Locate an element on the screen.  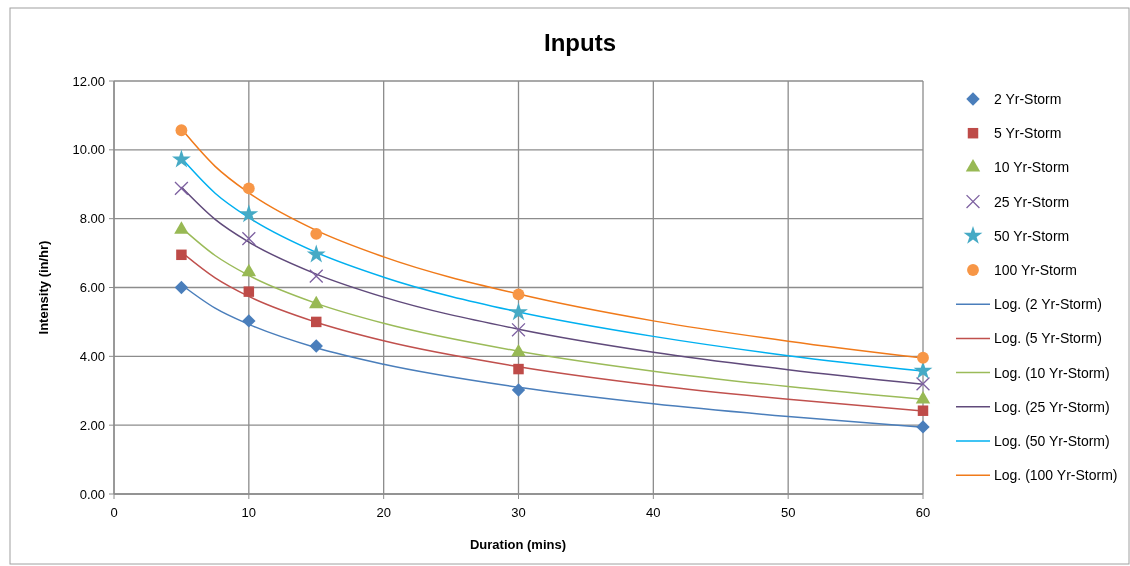
legend-label: 10 Yr-Storm is located at coordinates (1032, 167).